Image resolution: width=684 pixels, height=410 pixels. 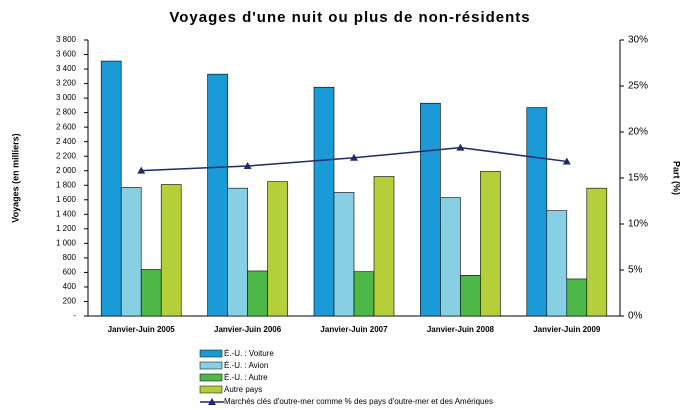 What do you see at coordinates (70, 301) in the screenshot?
I see `y-tick-label: 200` at bounding box center [70, 301].